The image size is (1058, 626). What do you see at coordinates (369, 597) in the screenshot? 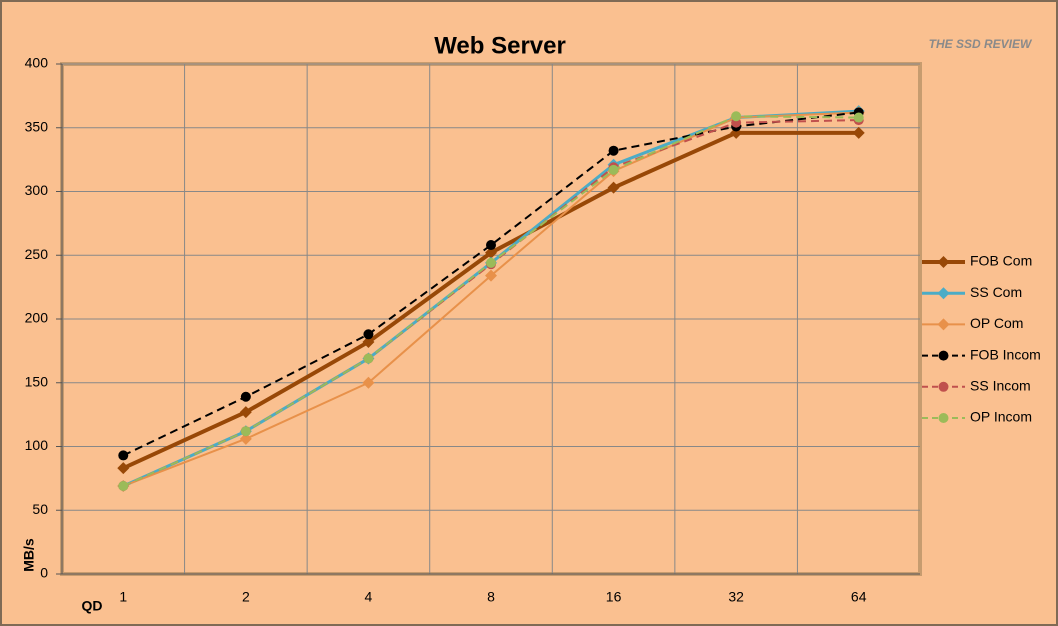
I see `x-tick-label: 4` at bounding box center [369, 597].